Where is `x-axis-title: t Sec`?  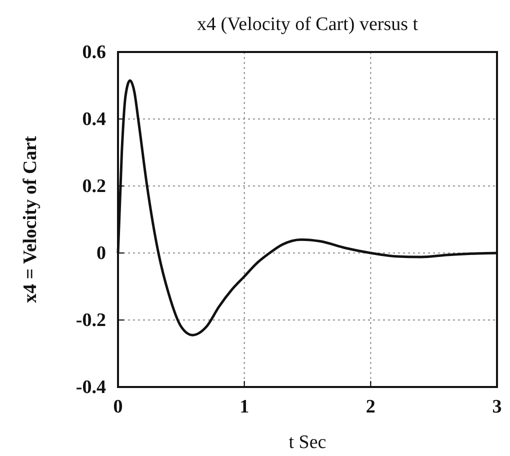 x-axis-title: t Sec is located at coordinates (307, 442).